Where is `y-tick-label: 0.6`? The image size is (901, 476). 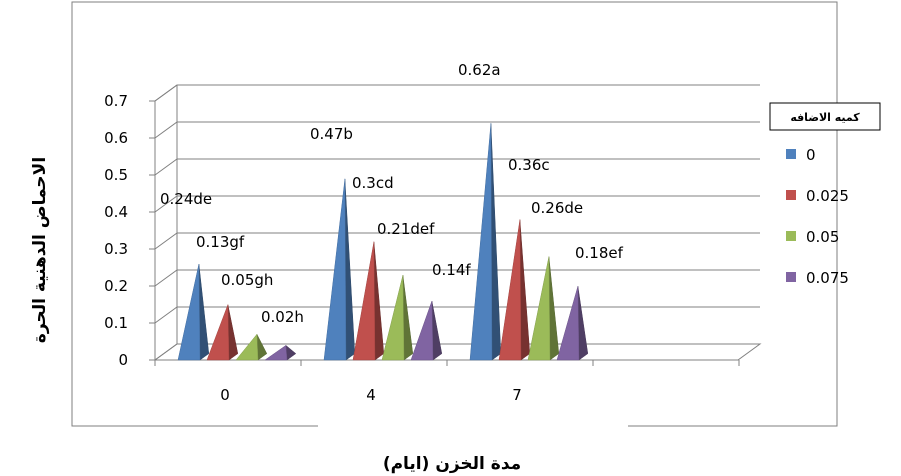
y-tick-label: 0.6 is located at coordinates (116, 138).